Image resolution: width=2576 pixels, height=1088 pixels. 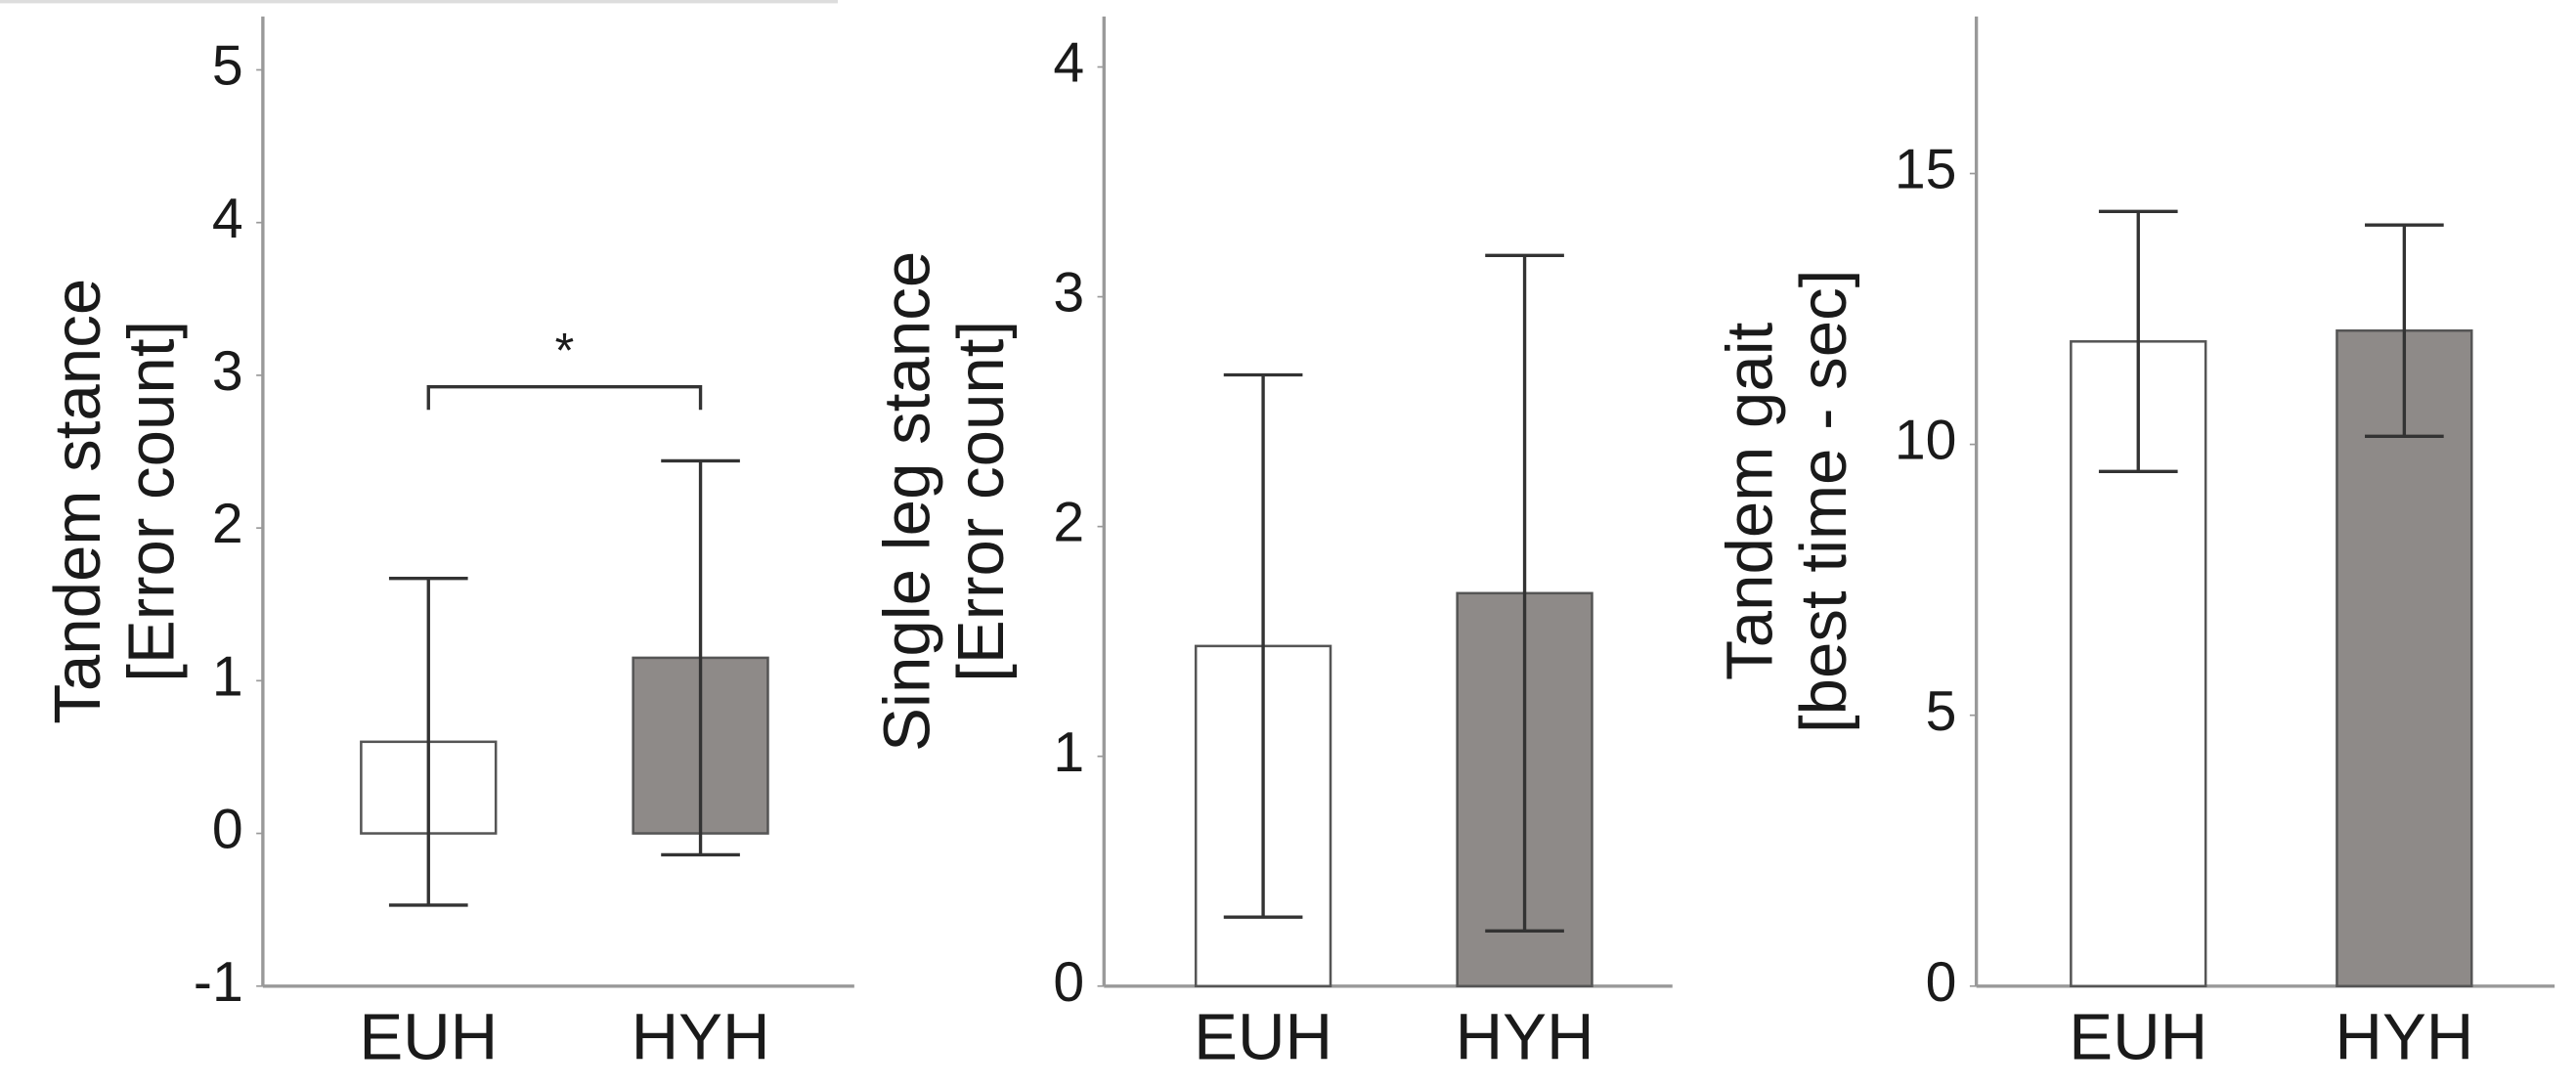 I want to click on y-tick-label: 10, so click(x=1926, y=441).